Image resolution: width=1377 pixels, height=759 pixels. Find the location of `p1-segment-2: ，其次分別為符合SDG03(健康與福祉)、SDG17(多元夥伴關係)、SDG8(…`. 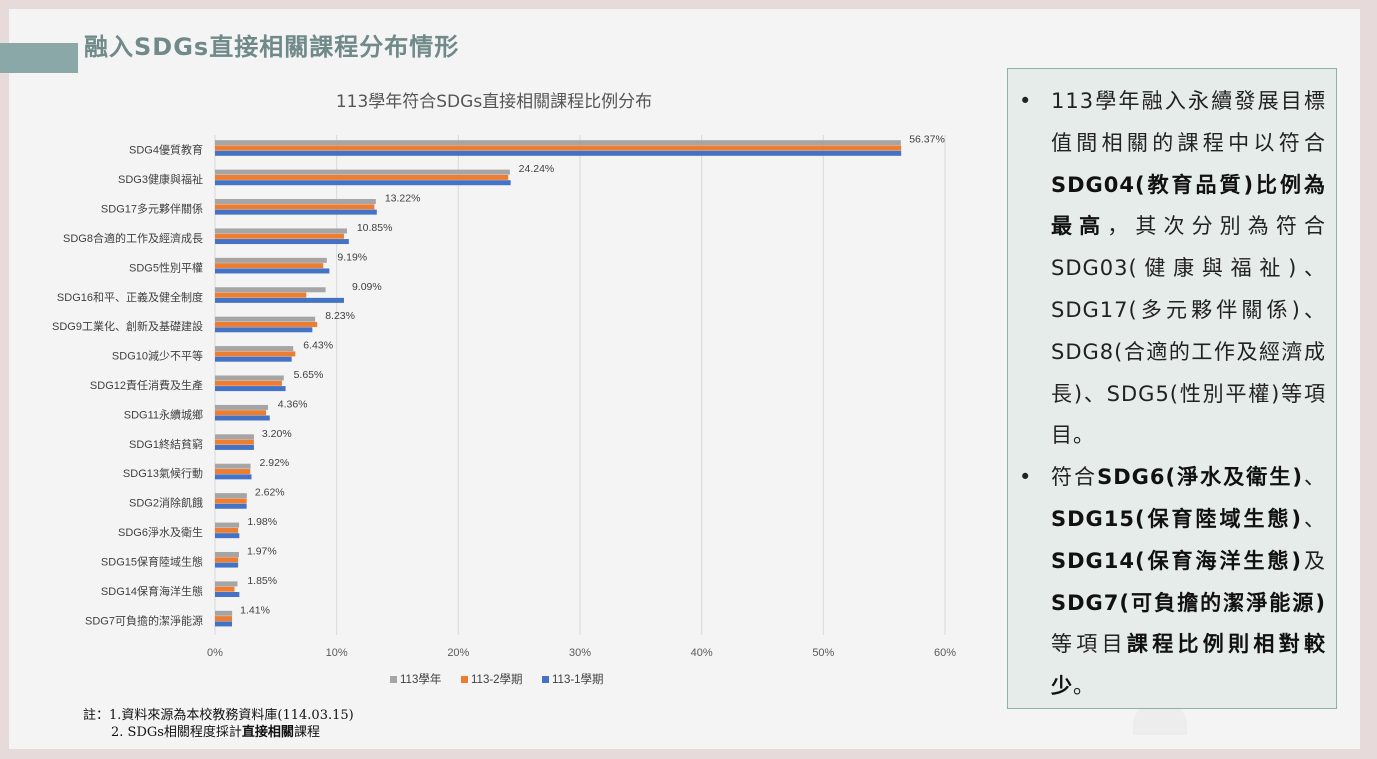

p1-segment-2: ，其次分別為符合SDG03(健康與福祉)、SDG17(多元夥伴關係)、SDG8(… is located at coordinates (1189, 331).